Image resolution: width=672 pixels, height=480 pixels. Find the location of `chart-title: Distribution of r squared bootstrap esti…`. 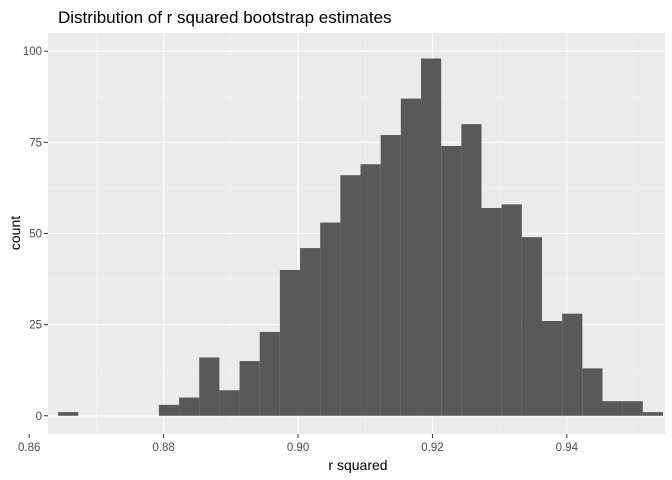

chart-title: Distribution of r squared bootstrap esti… is located at coordinates (225, 17).